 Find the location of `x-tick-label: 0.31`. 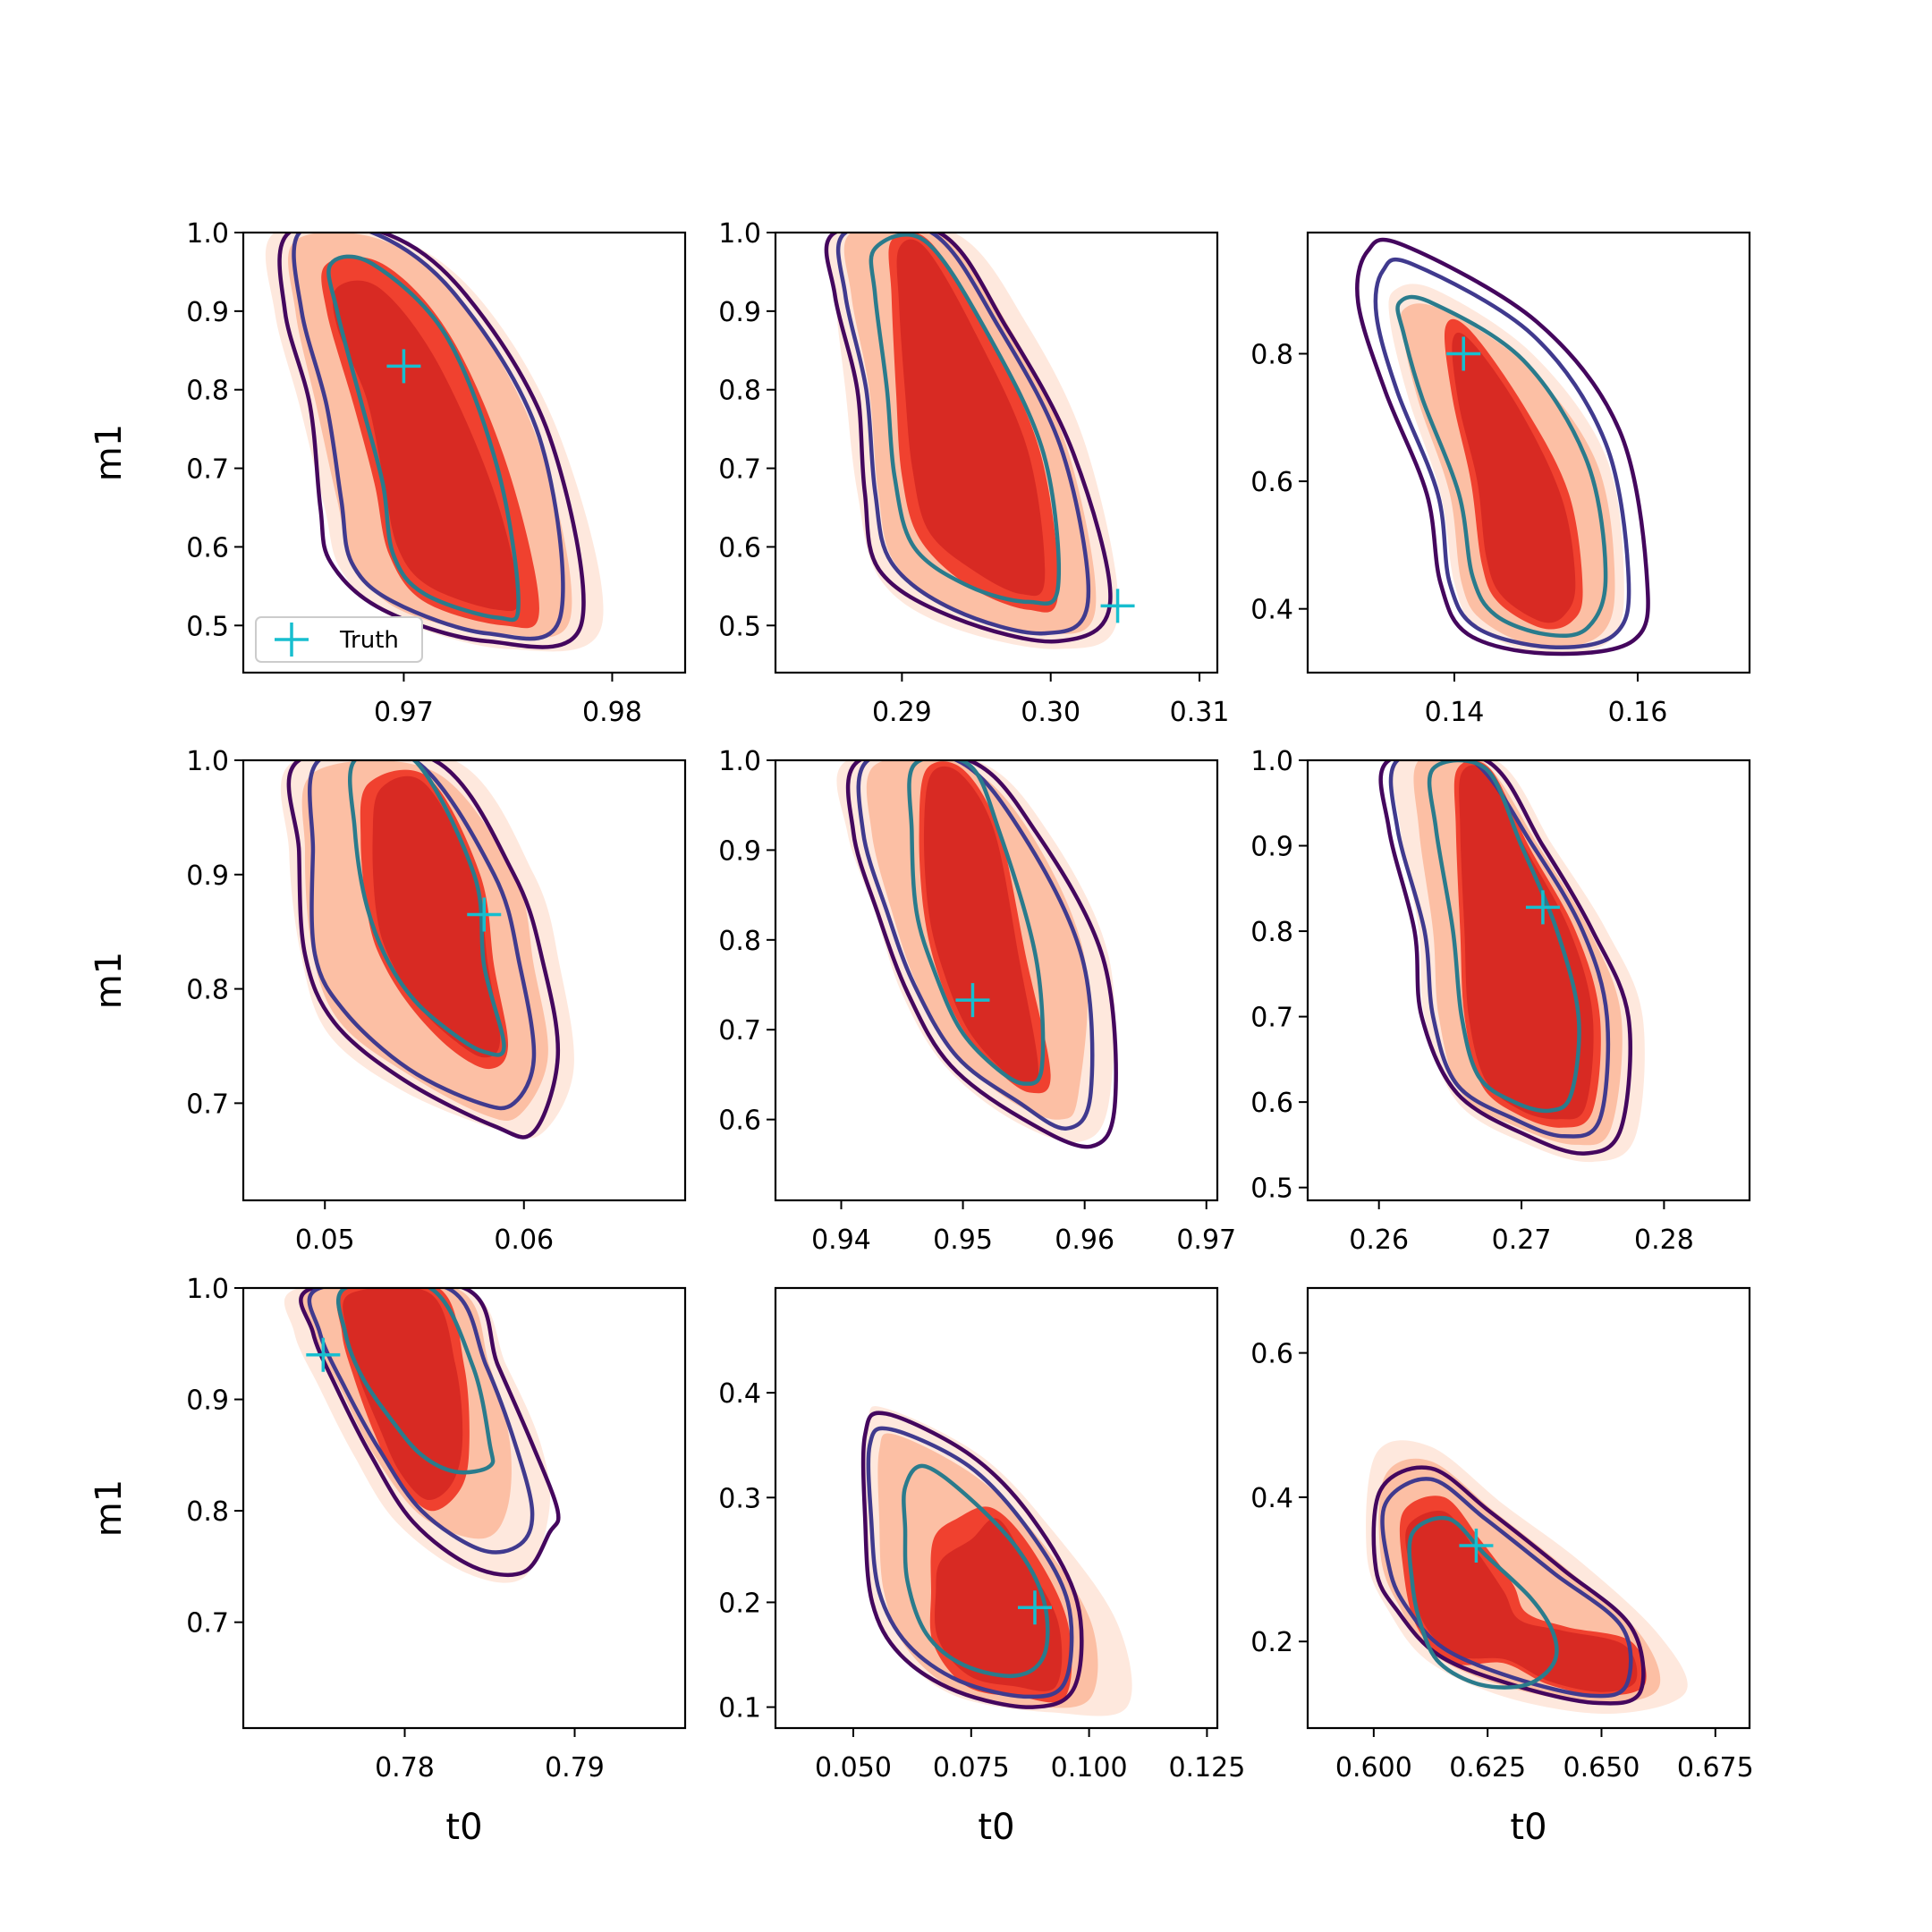

x-tick-label: 0.31 is located at coordinates (1200, 712).